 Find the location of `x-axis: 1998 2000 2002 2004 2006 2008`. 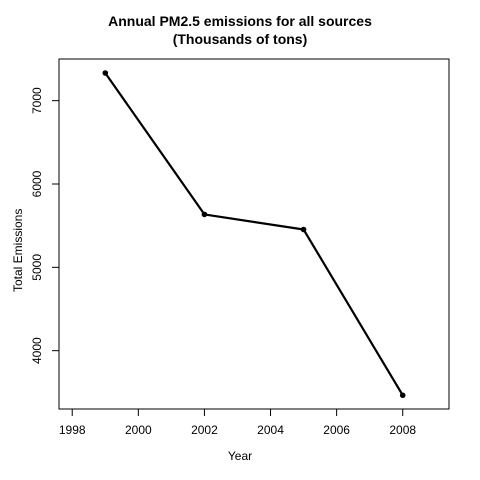

x-axis: 1998 2000 2002 2004 2006 2008 is located at coordinates (237, 422).